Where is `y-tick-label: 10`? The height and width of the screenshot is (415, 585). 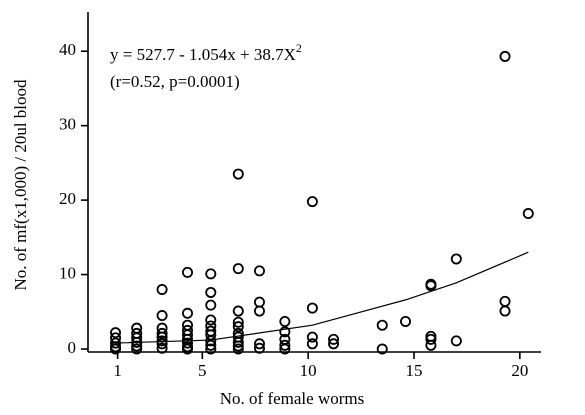
y-tick-label: 10 is located at coordinates (67, 272).